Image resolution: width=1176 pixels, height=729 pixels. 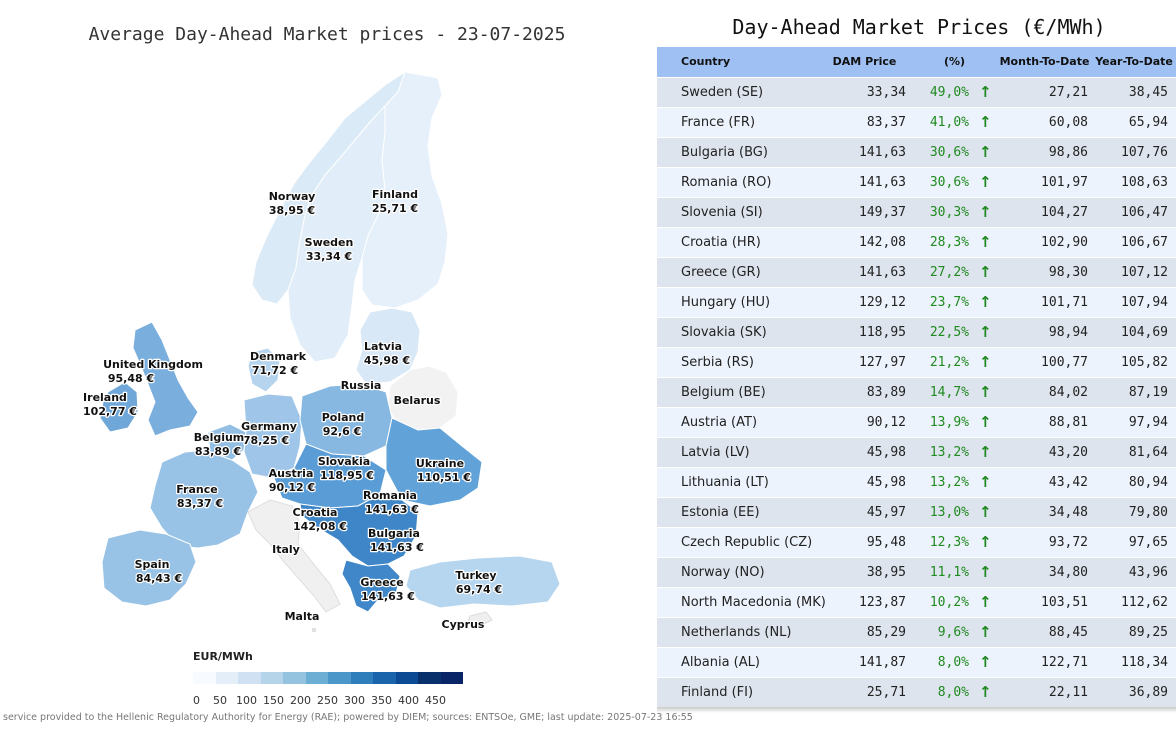 I want to click on country-ukraine, so click(x=434, y=462).